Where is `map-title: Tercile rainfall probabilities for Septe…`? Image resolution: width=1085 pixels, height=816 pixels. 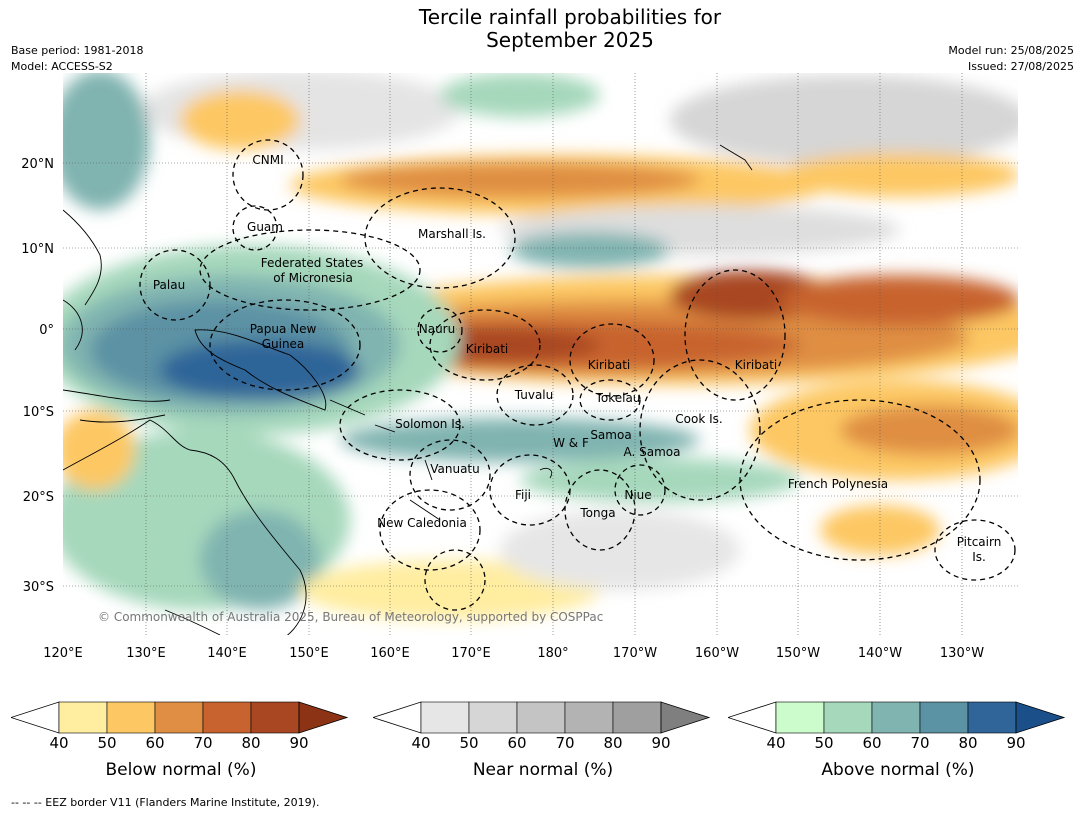
map-title: Tercile rainfall probabilities for Septe… is located at coordinates (542, 29).